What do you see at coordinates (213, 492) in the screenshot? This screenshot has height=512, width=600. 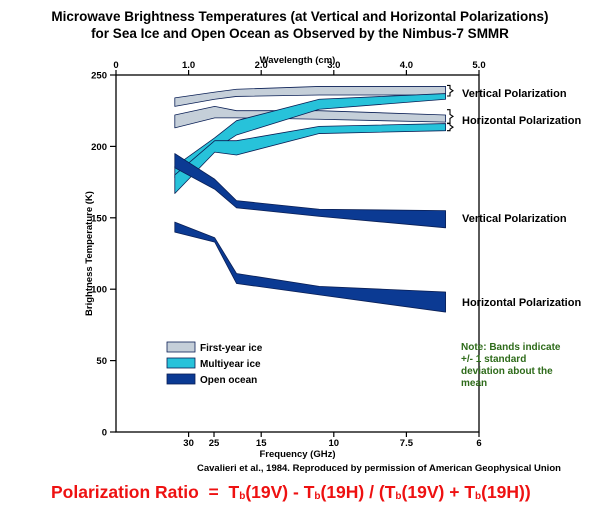 I see `formula-equals: =` at bounding box center [213, 492].